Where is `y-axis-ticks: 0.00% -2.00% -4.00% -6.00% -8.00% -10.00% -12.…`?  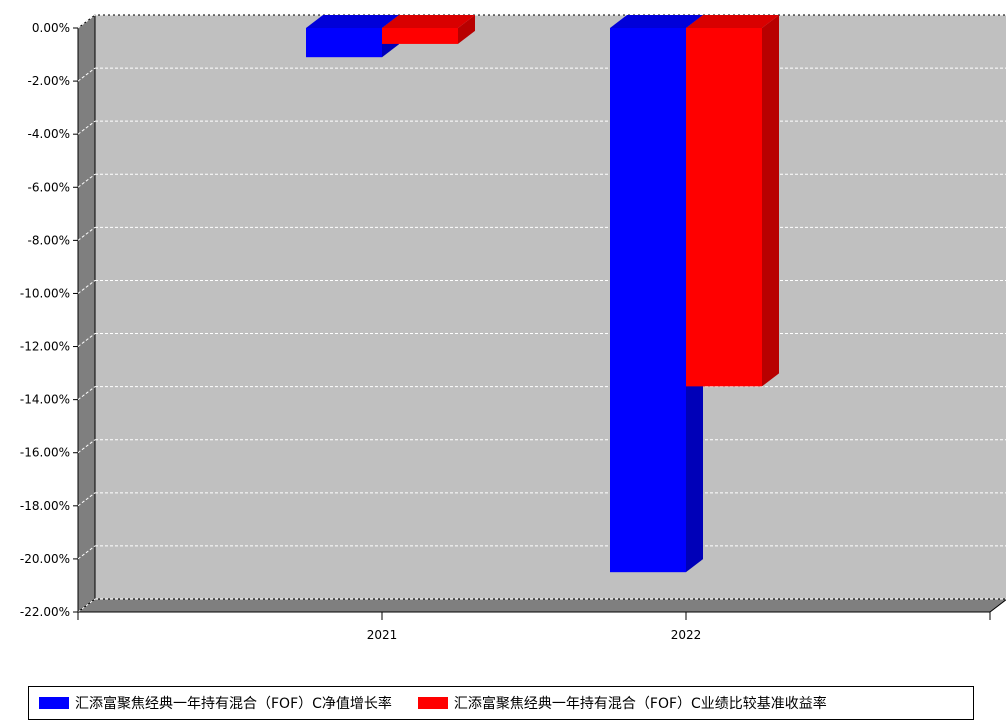
y-axis-ticks: 0.00% -2.00% -4.00% -6.00% -8.00% -10.00% -12.… is located at coordinates (49, 320).